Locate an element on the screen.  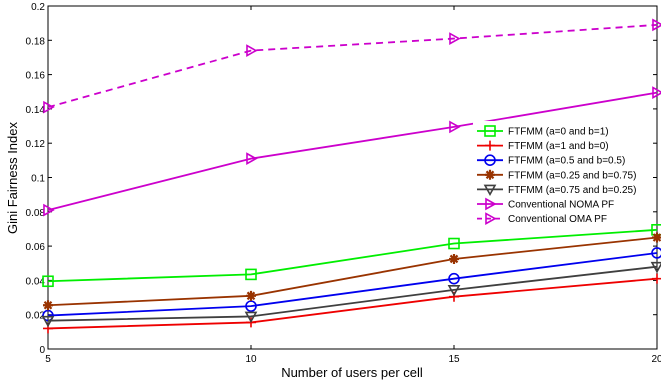
legend-entry: Conventional NOMA PF is located at coordinates (545, 204).